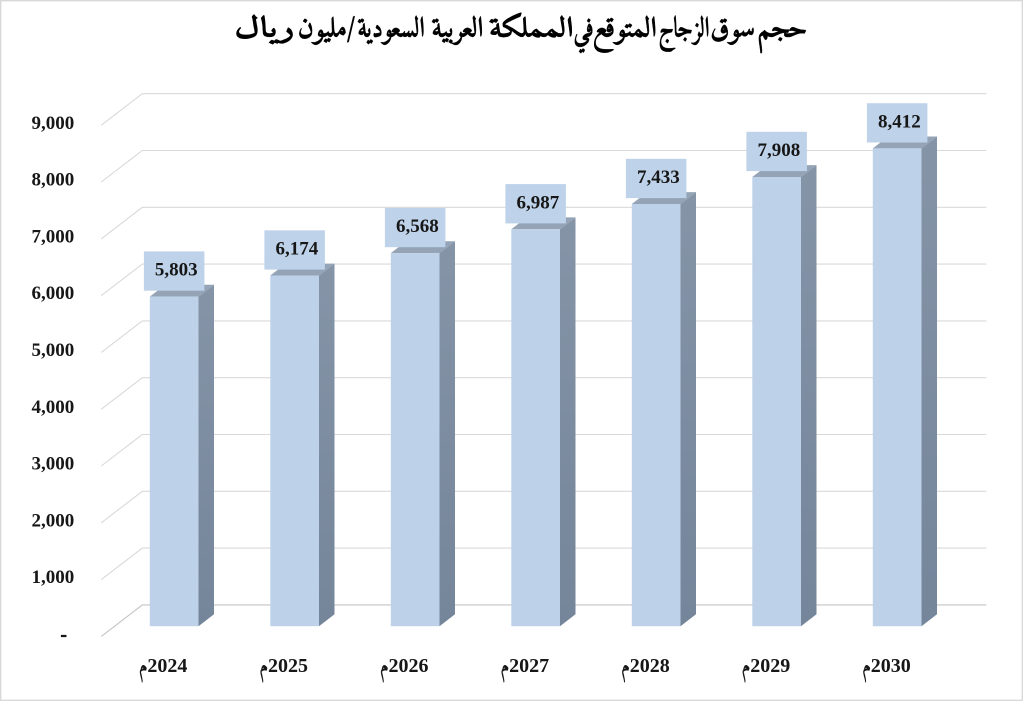 The width and height of the screenshot is (1024, 703). I want to click on svg-text: 2027, so click(529, 666).